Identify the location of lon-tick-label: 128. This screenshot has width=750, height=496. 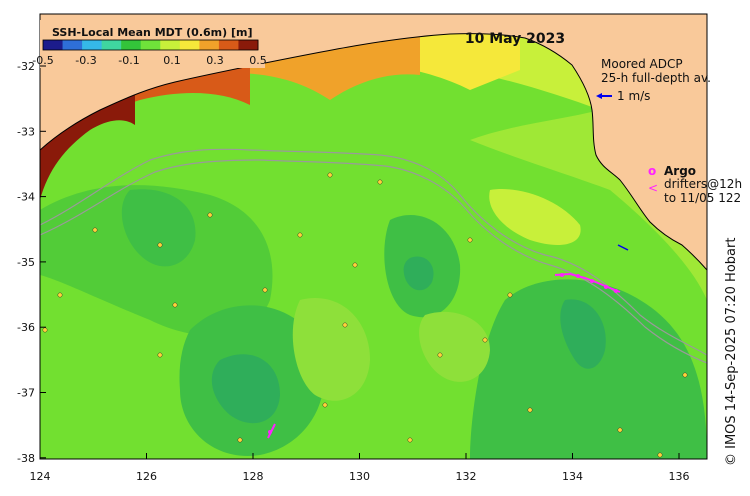
(253, 476).